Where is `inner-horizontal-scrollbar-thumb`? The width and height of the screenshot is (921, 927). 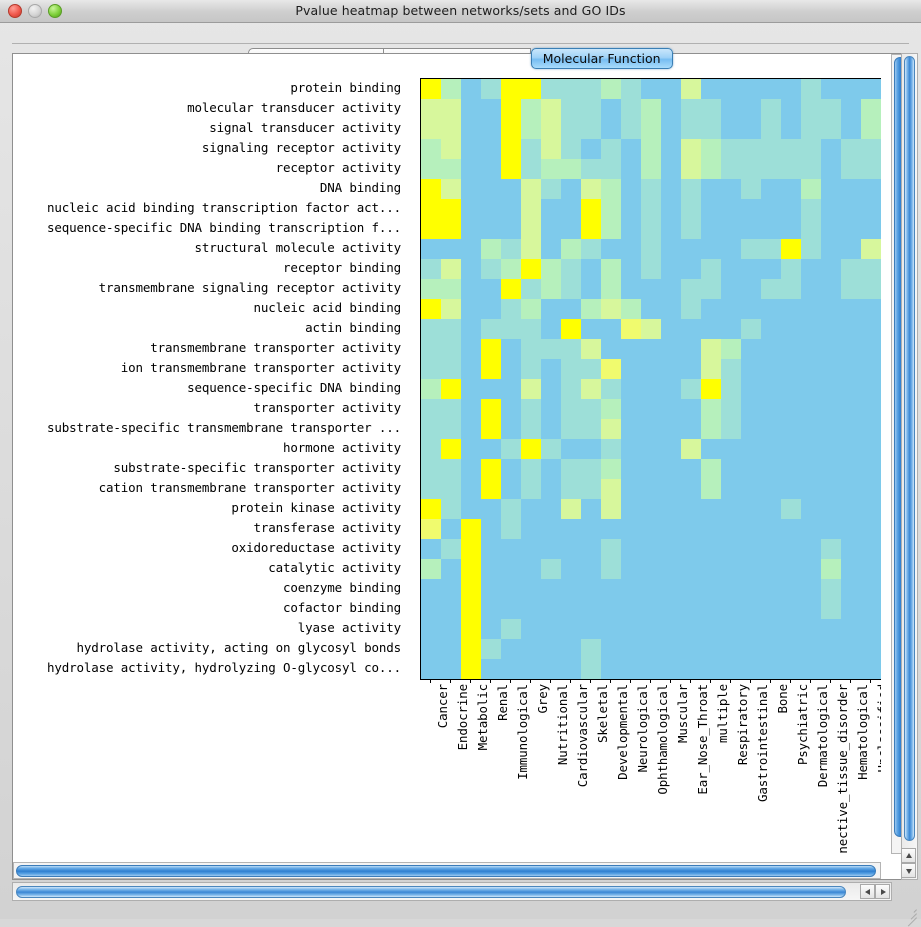 inner-horizontal-scrollbar-thumb is located at coordinates (446, 871).